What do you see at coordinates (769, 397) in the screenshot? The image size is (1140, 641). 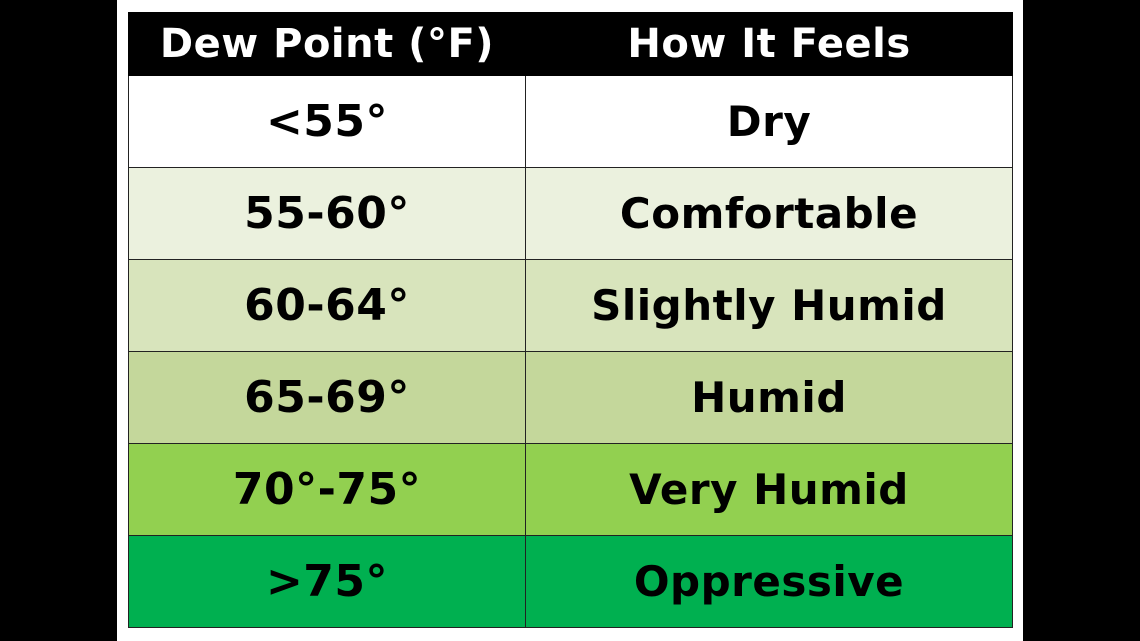 I see `feels-cell: Humid` at bounding box center [769, 397].